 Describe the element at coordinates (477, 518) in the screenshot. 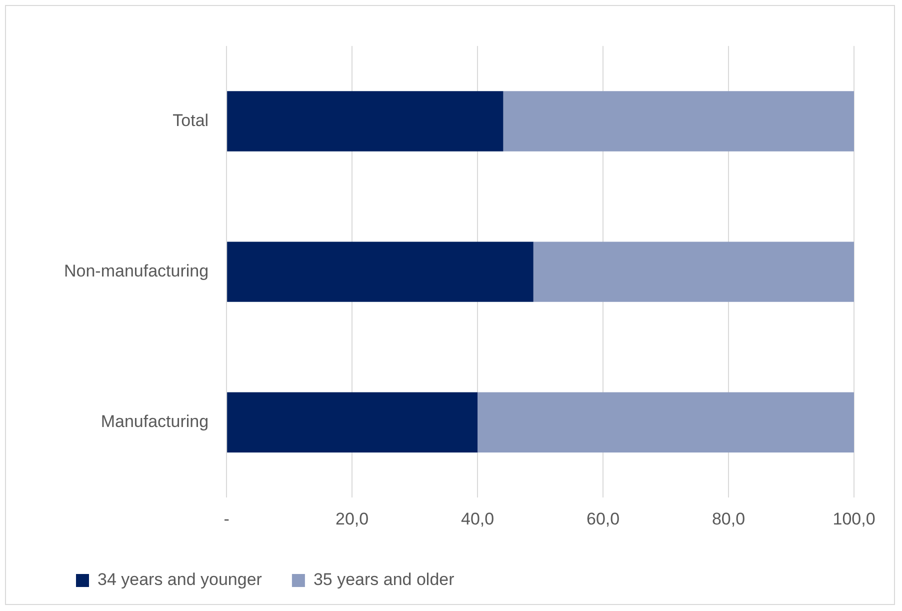

I see `x-tick-label: 40,0` at that location.